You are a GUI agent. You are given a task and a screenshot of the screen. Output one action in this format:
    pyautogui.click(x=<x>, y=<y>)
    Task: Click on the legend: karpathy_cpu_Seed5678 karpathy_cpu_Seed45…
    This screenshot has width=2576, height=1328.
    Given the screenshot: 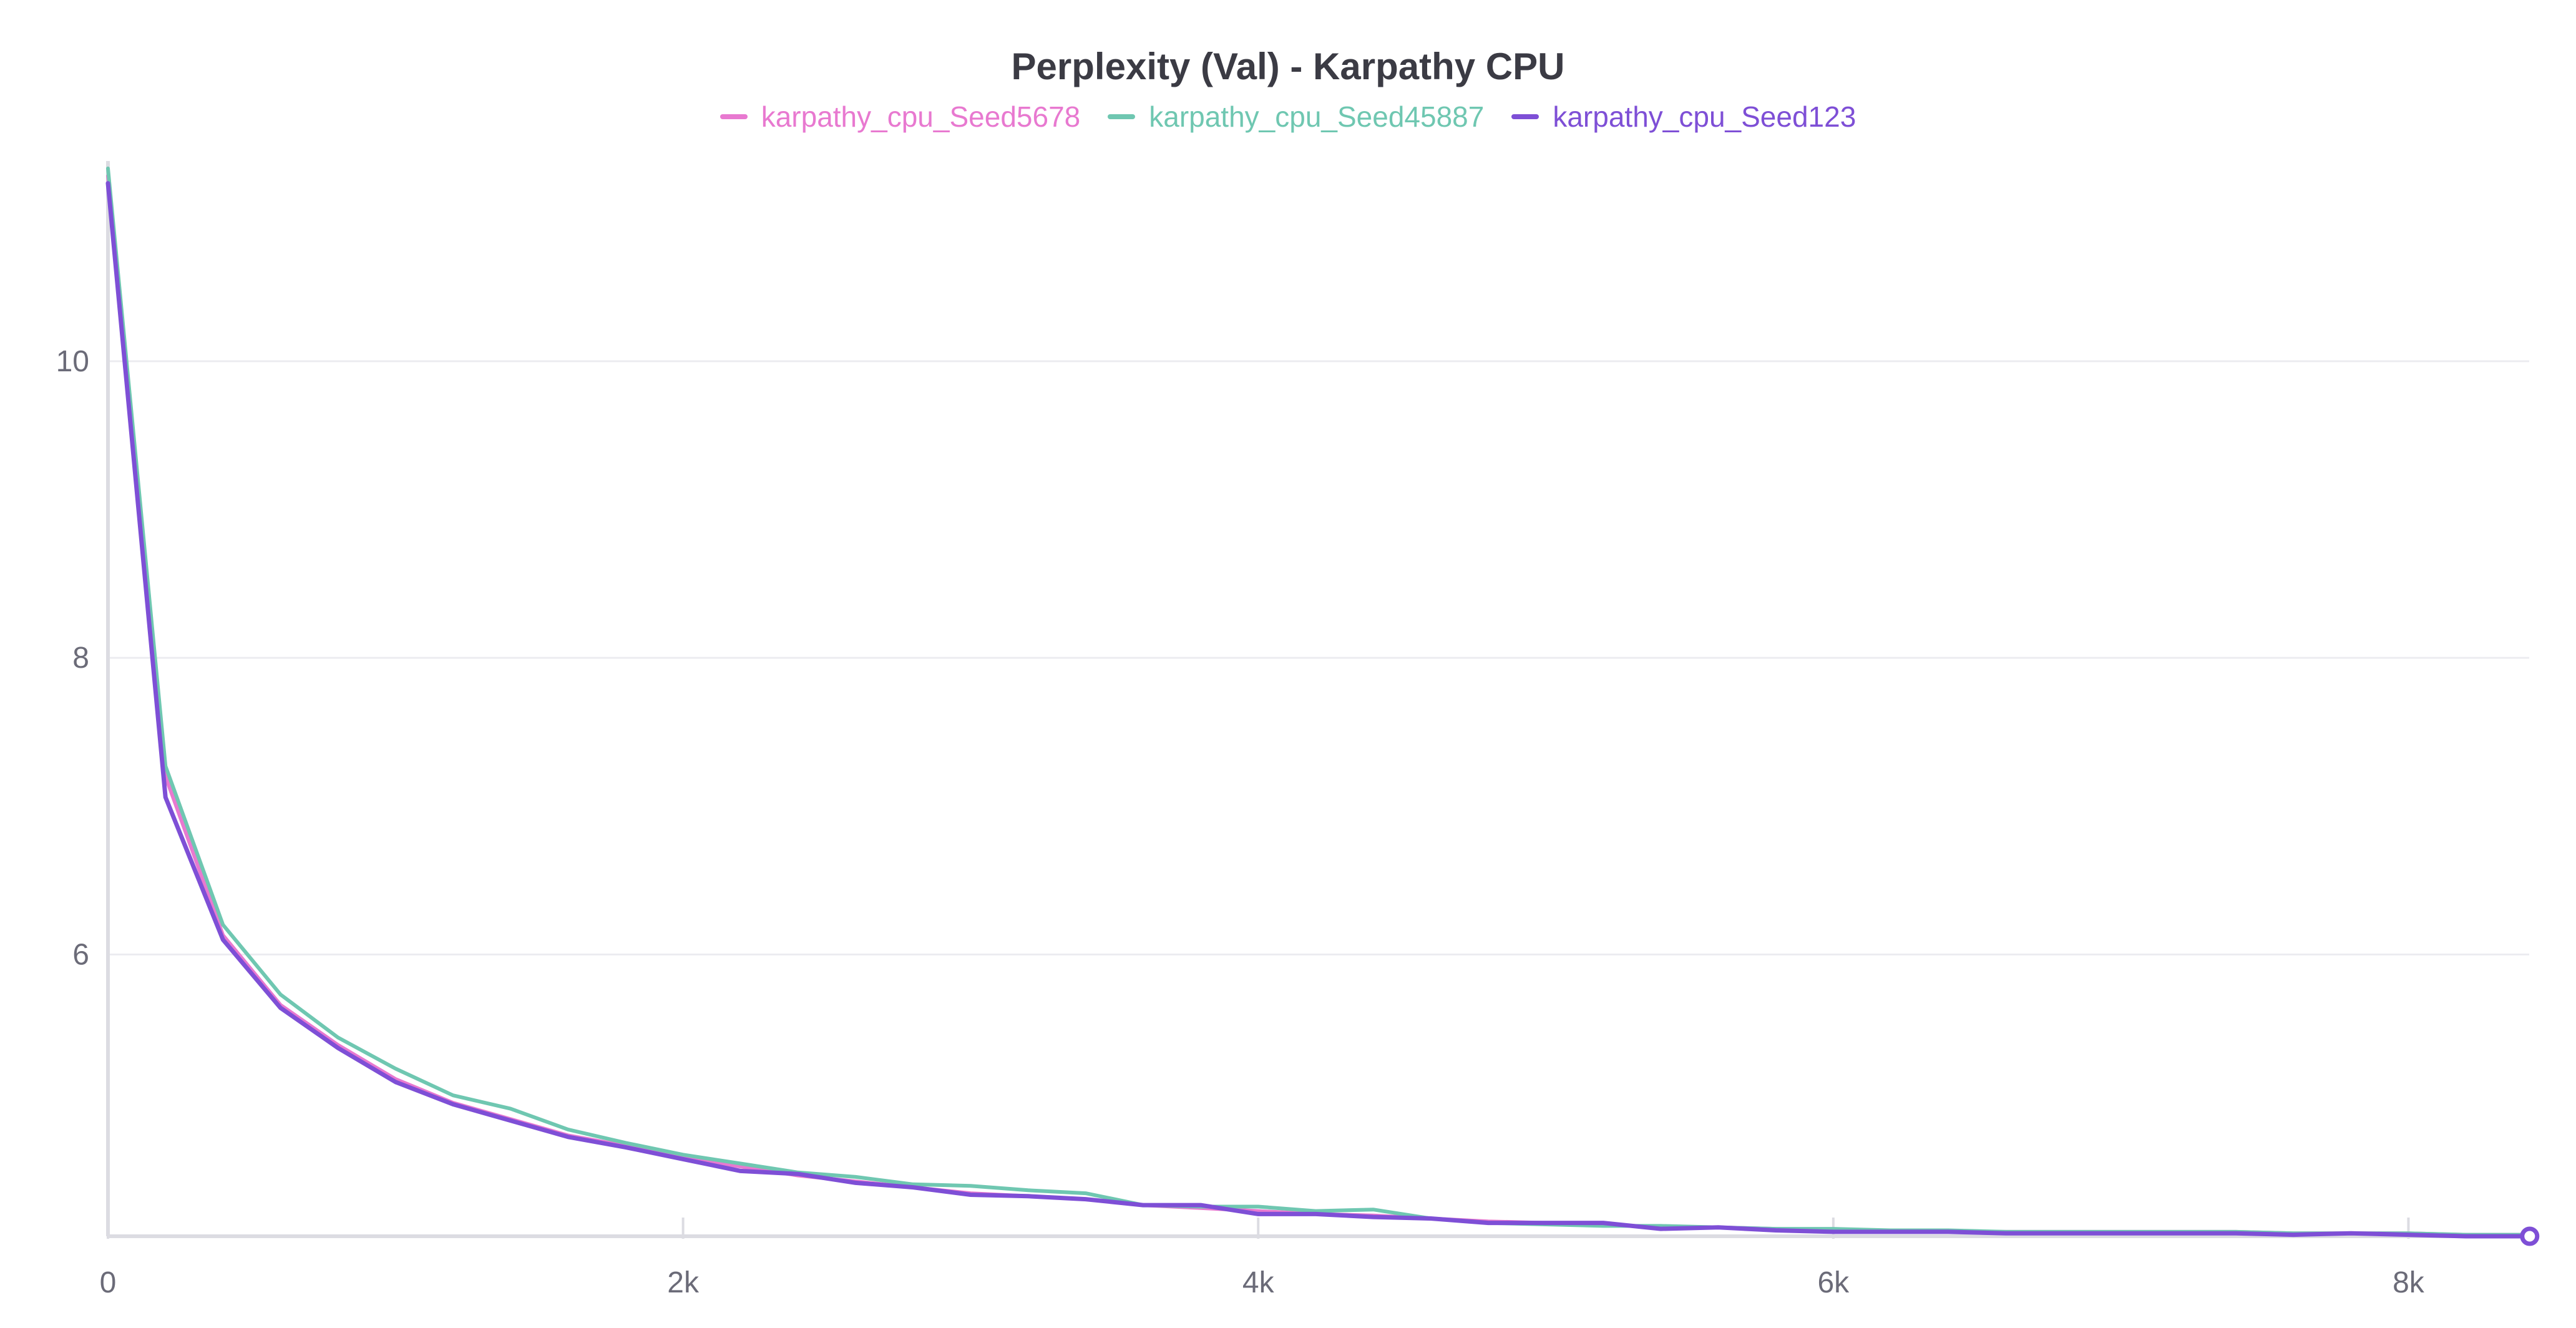 What is the action you would take?
    pyautogui.click(x=1288, y=117)
    